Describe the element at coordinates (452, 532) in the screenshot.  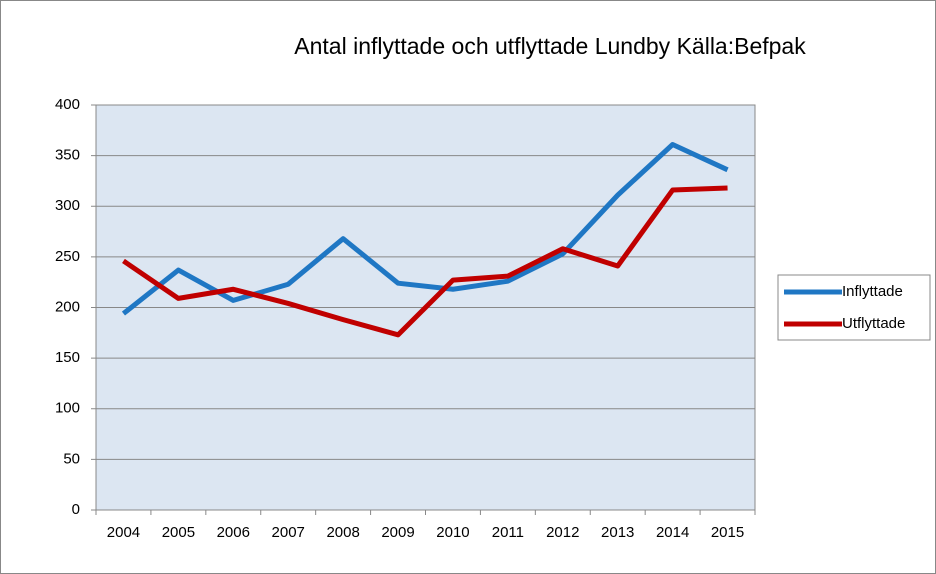
I see `x-tick-label: 2010` at that location.